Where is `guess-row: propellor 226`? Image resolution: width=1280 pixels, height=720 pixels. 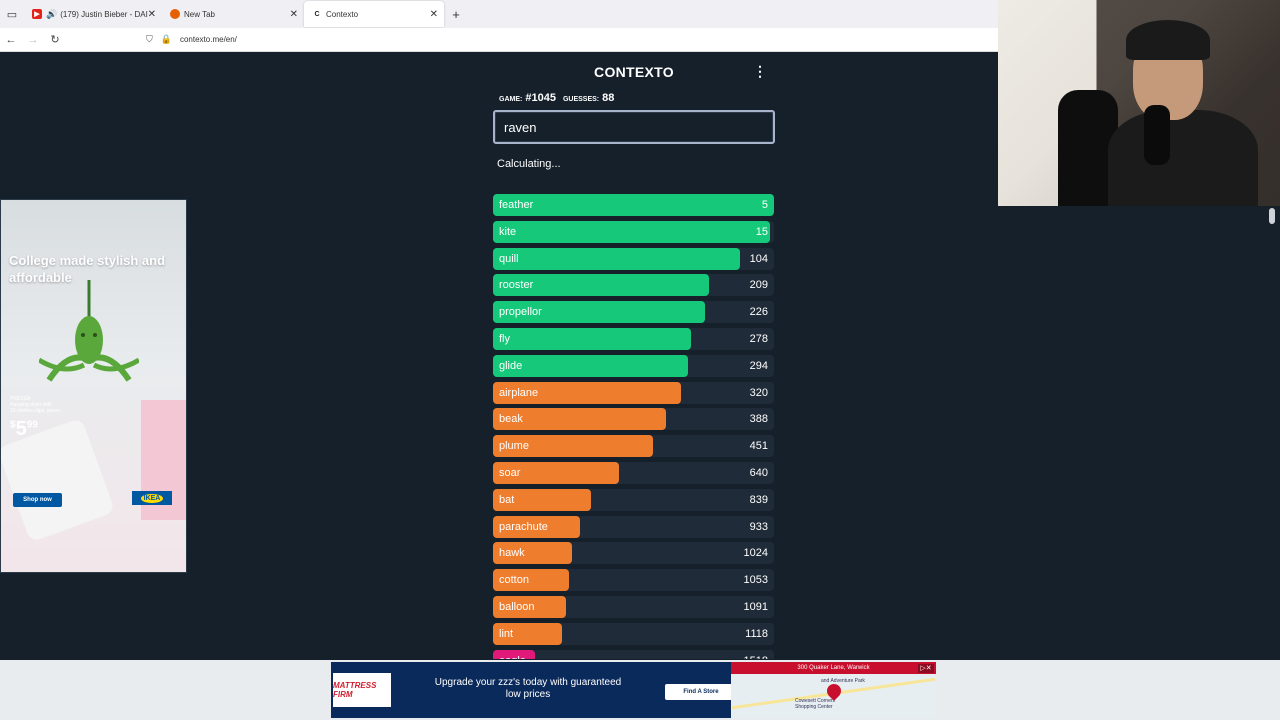 guess-row: propellor 226 is located at coordinates (633, 312).